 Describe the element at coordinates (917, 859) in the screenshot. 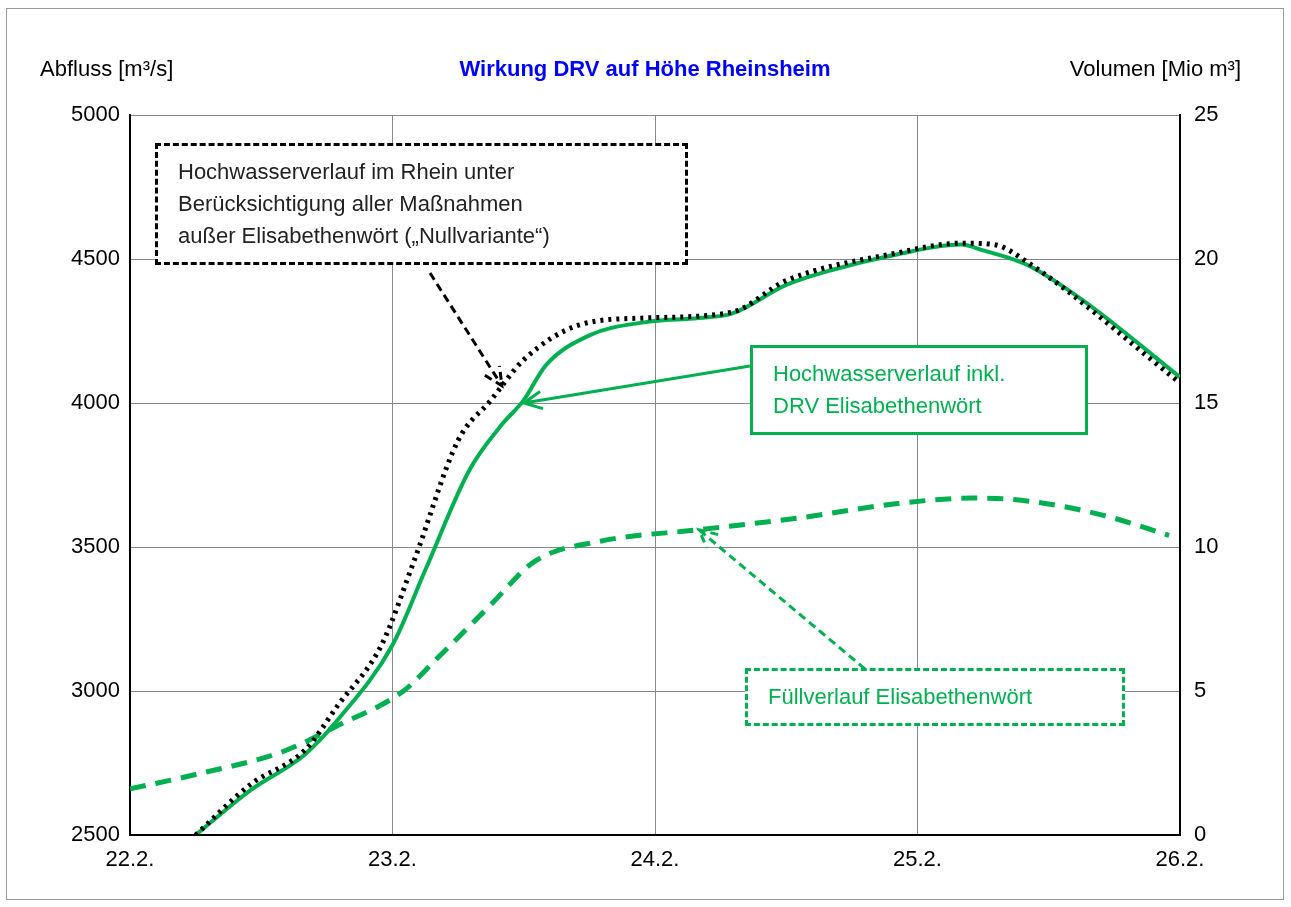

I see `x-tick-label: 25.2.` at that location.